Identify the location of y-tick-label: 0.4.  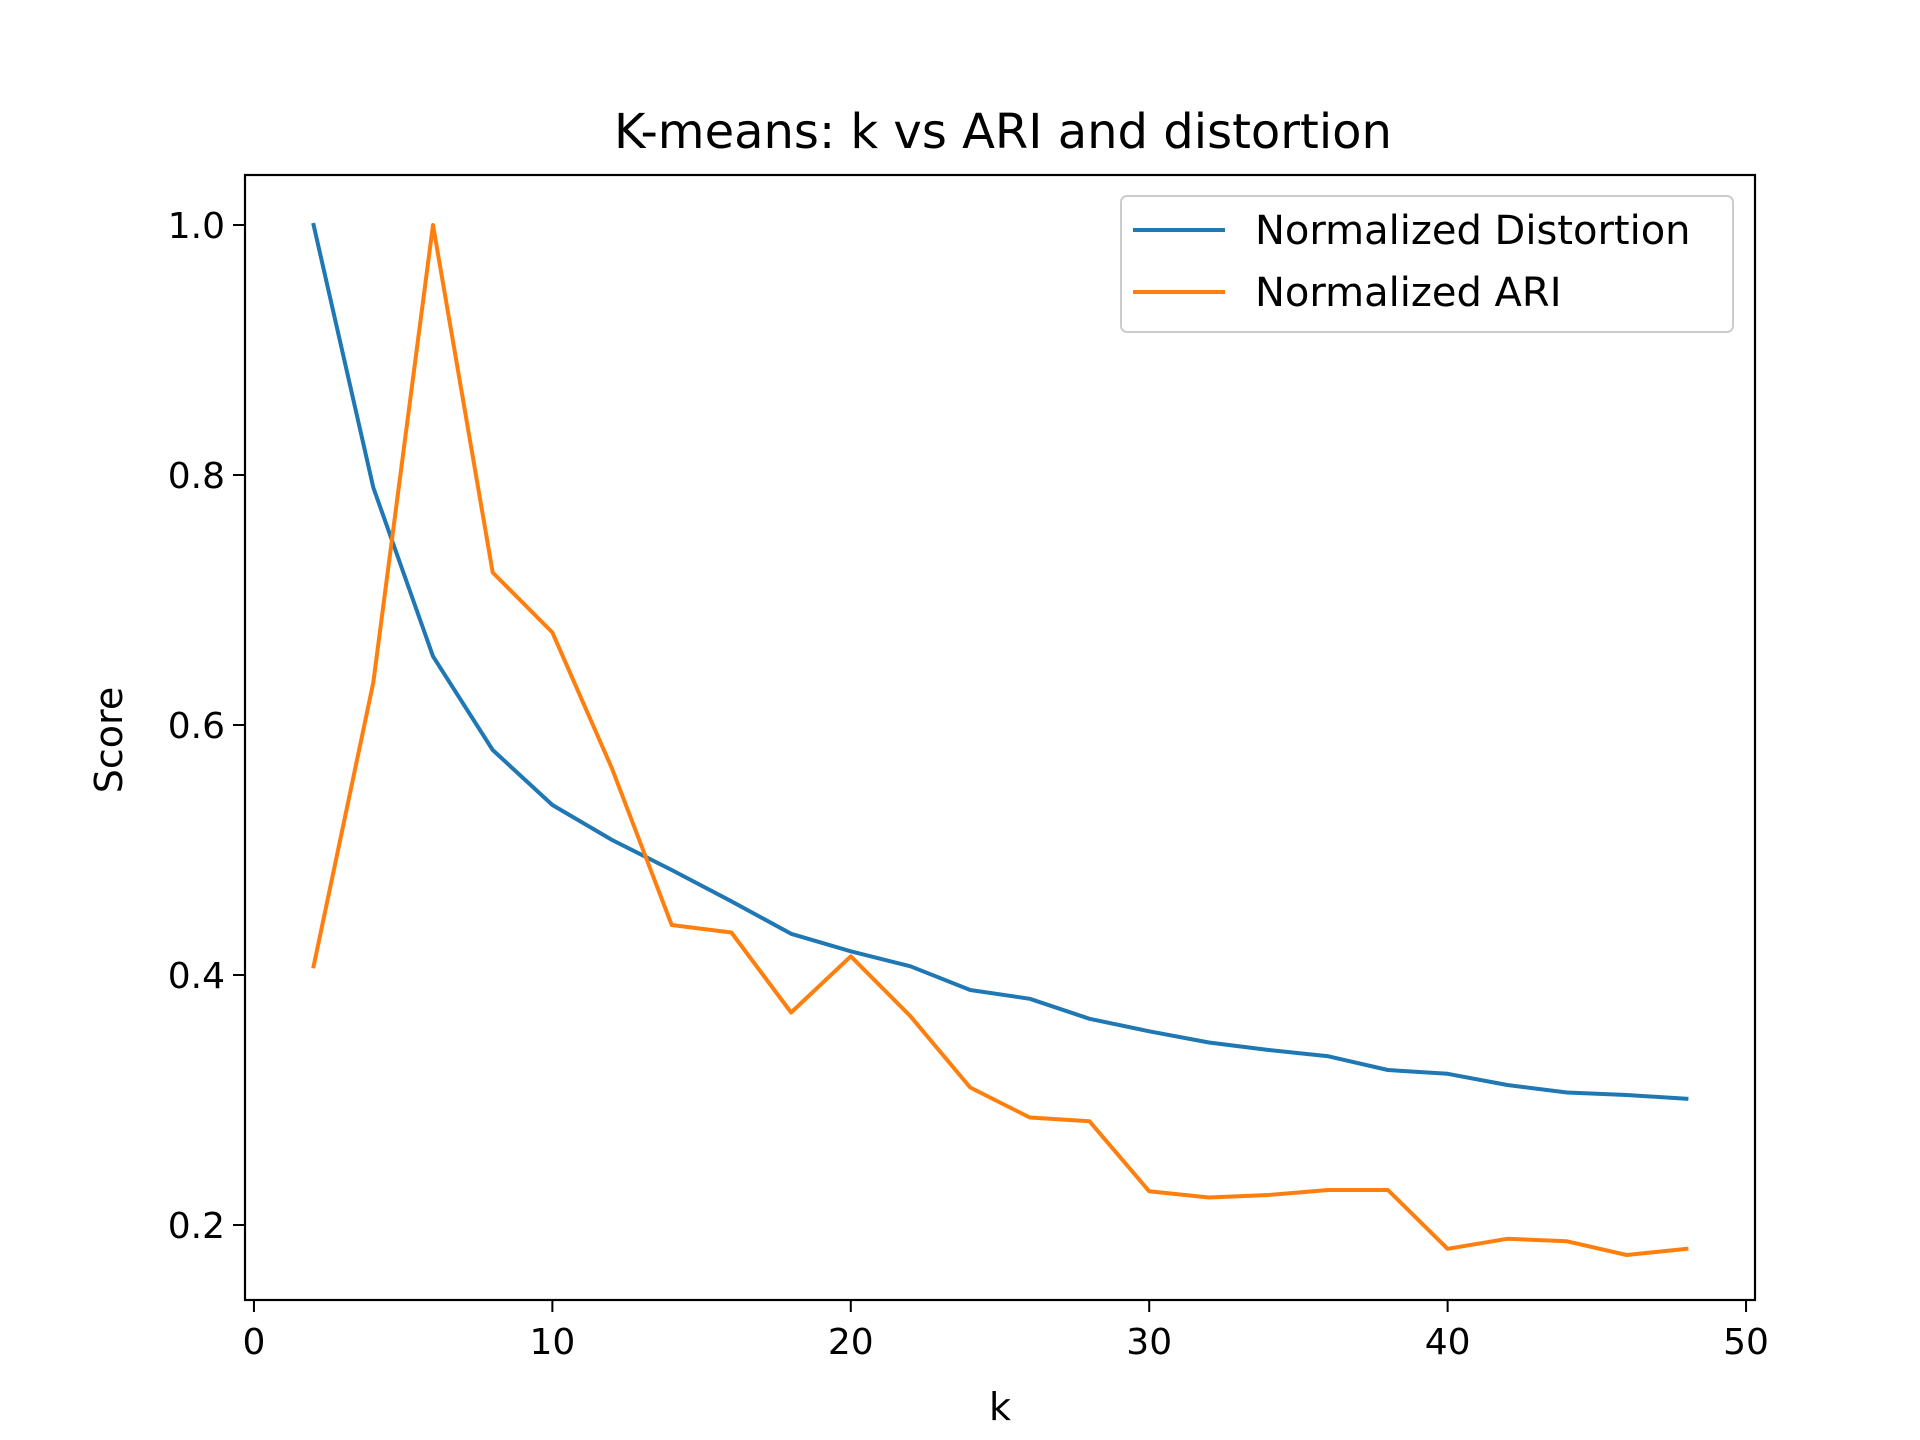
(196, 976).